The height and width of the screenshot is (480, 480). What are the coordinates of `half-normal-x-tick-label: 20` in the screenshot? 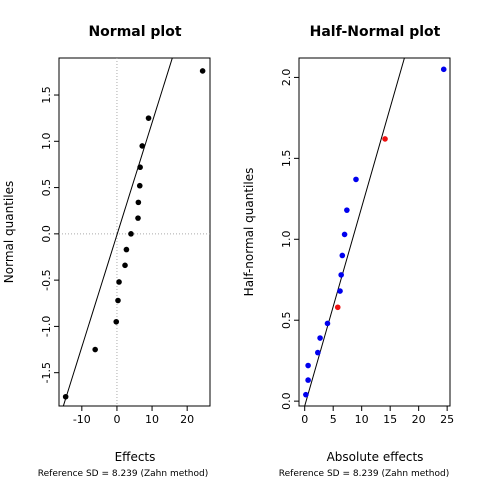 It's located at (419, 419).